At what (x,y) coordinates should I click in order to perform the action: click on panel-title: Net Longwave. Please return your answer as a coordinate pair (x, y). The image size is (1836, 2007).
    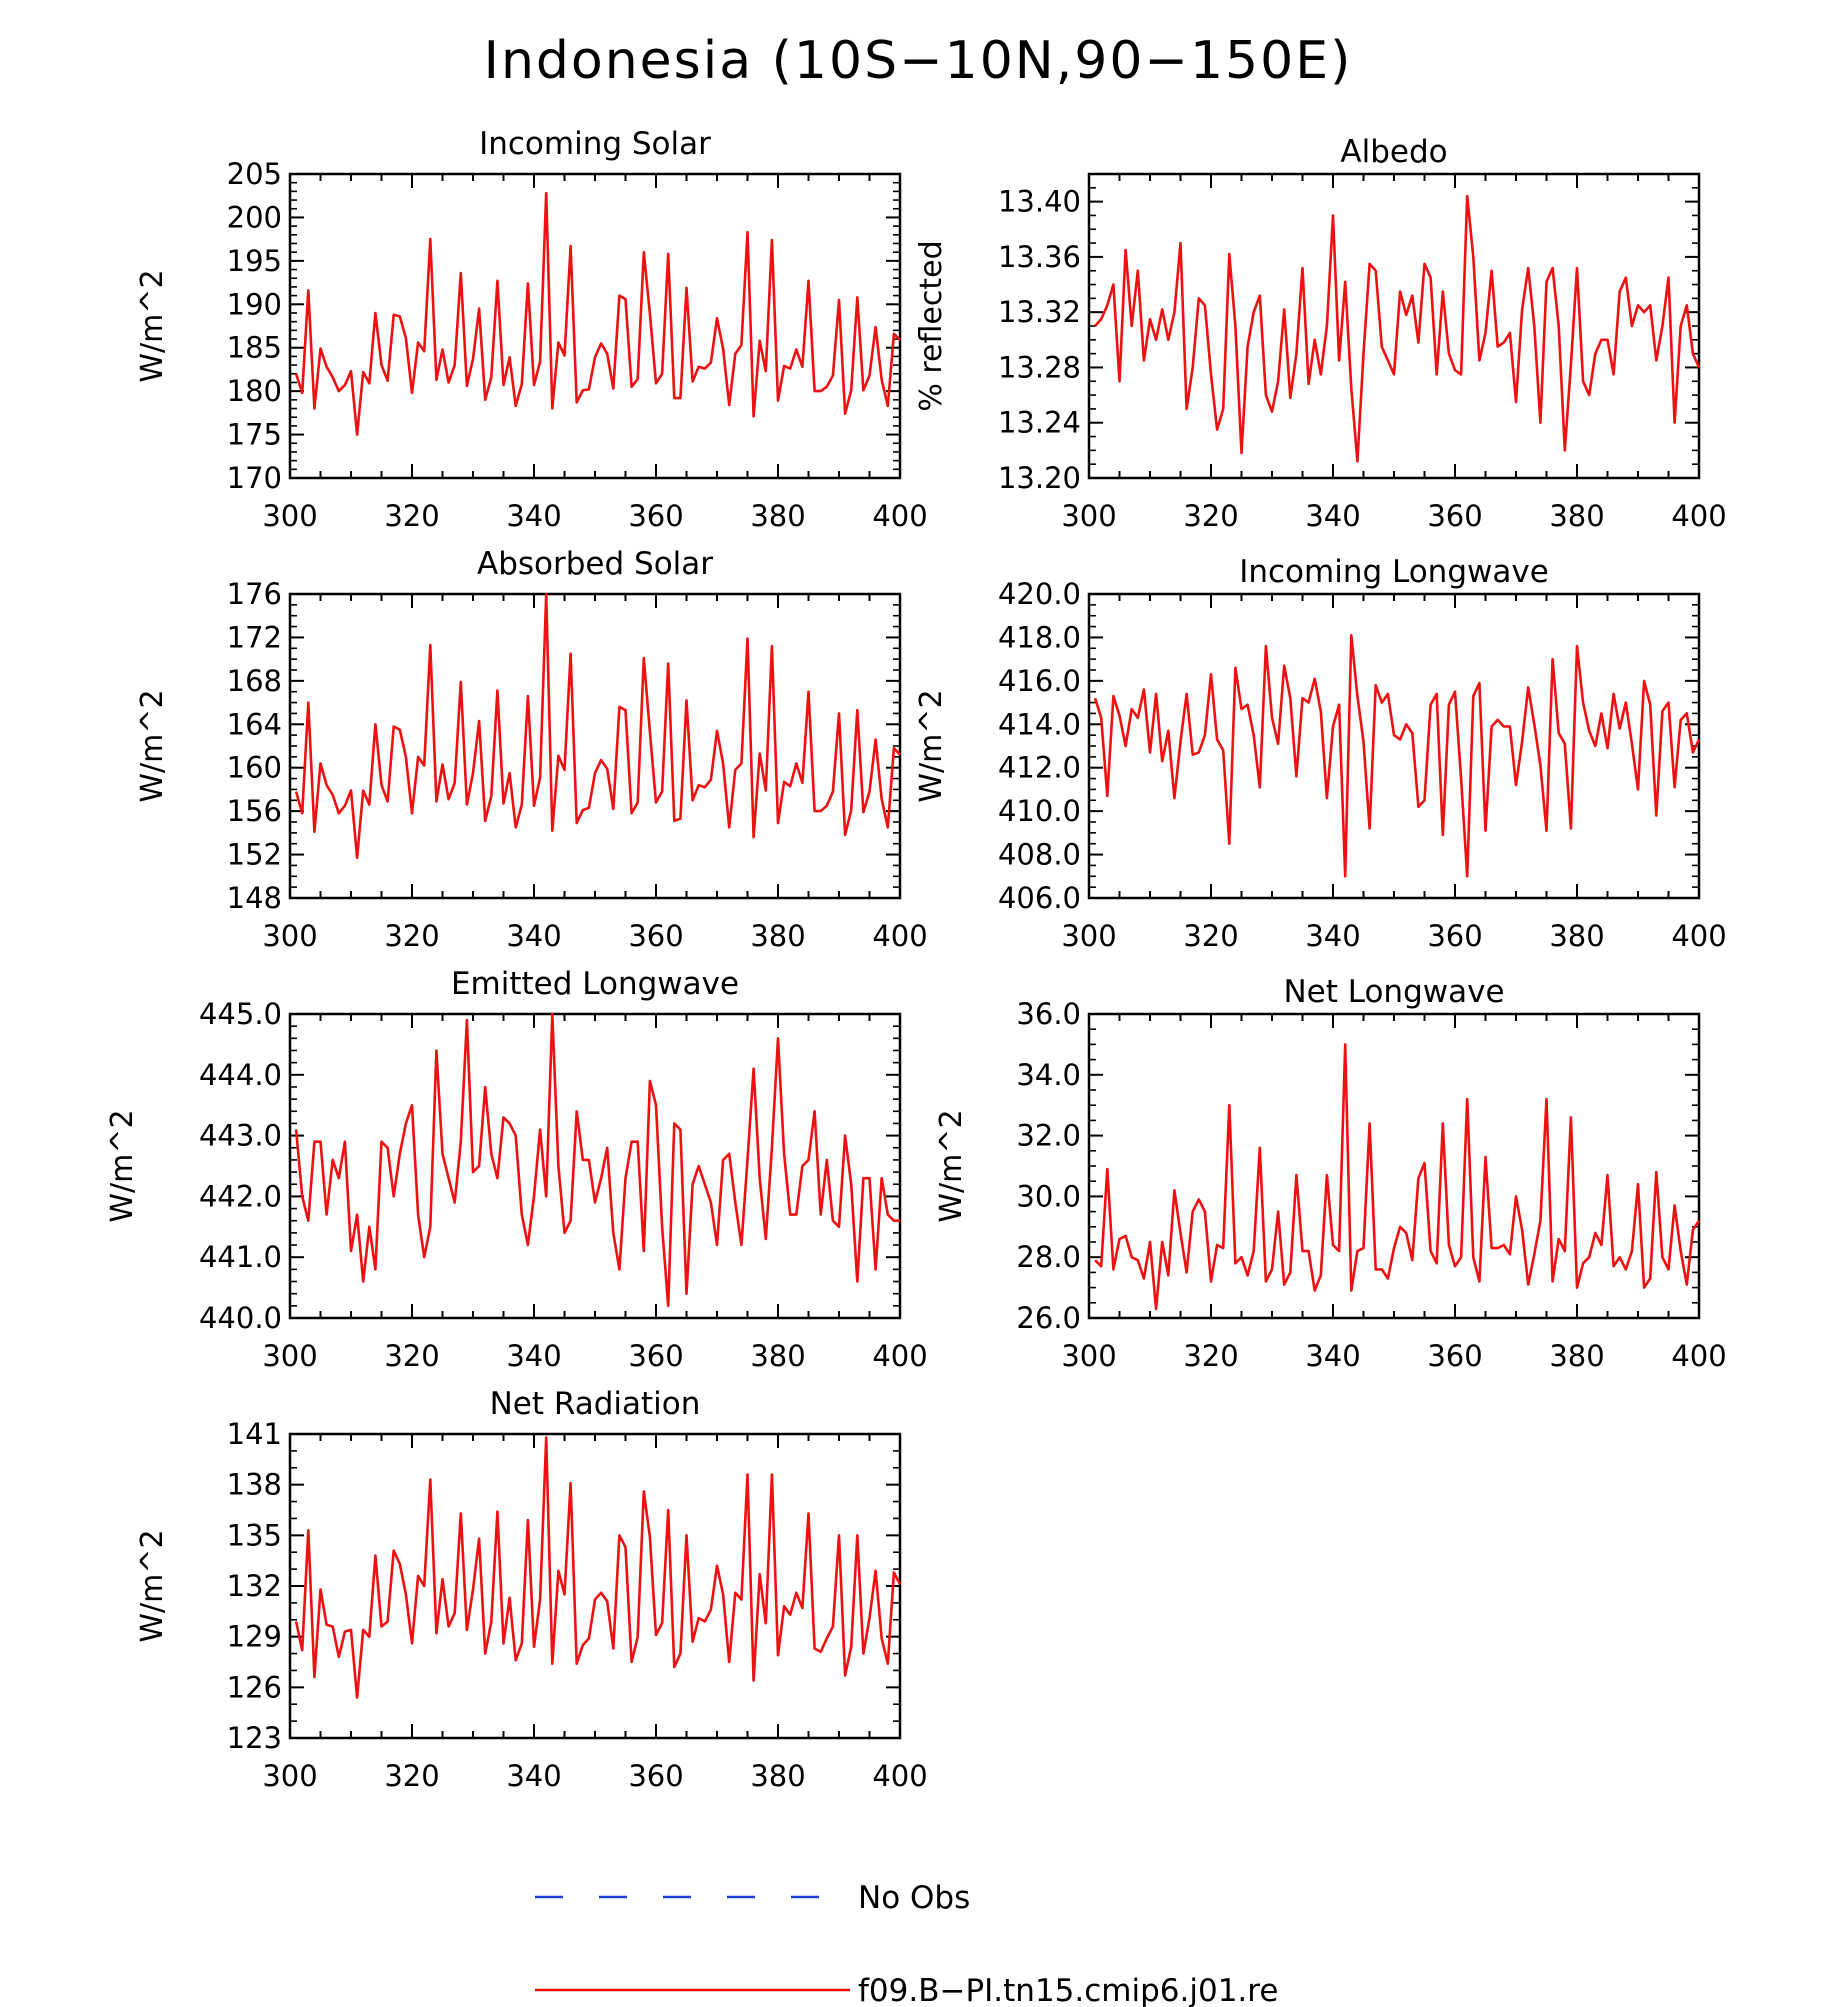
    Looking at the image, I should click on (1393, 992).